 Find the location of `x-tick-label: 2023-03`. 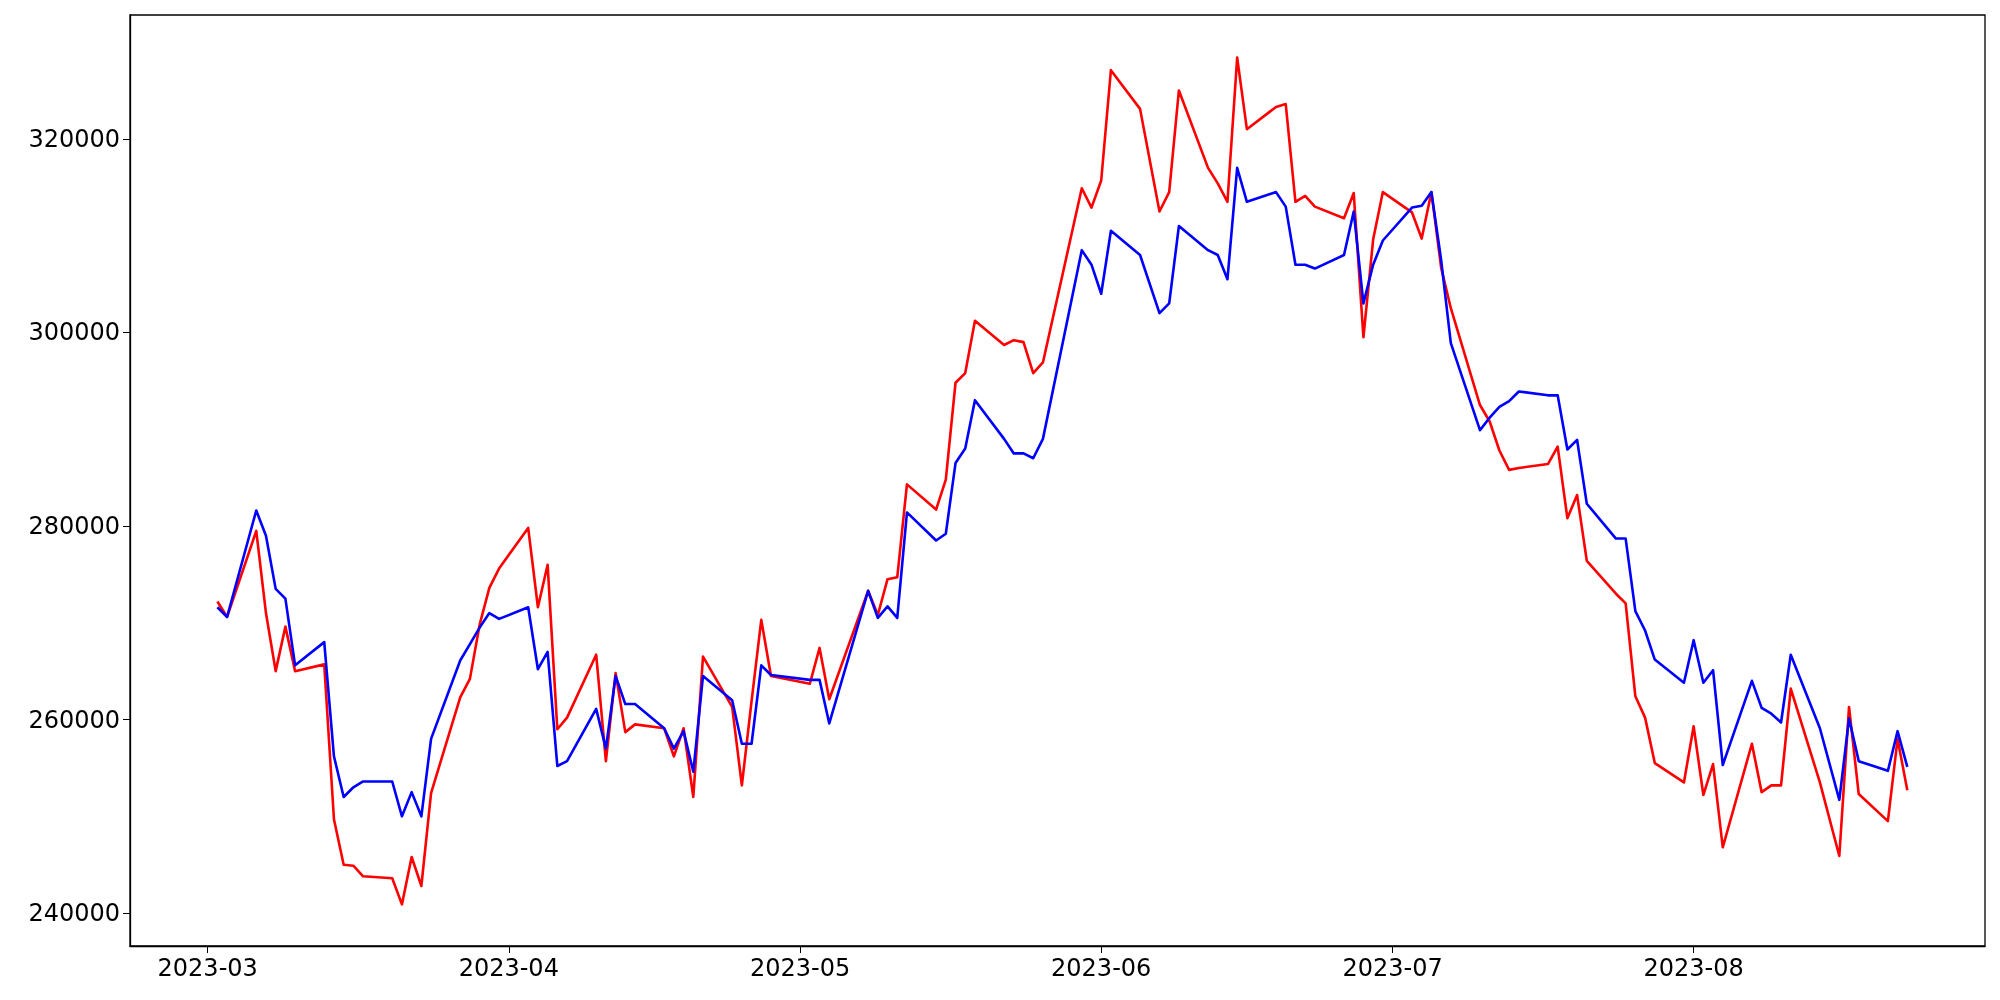

x-tick-label: 2023-03 is located at coordinates (207, 968).